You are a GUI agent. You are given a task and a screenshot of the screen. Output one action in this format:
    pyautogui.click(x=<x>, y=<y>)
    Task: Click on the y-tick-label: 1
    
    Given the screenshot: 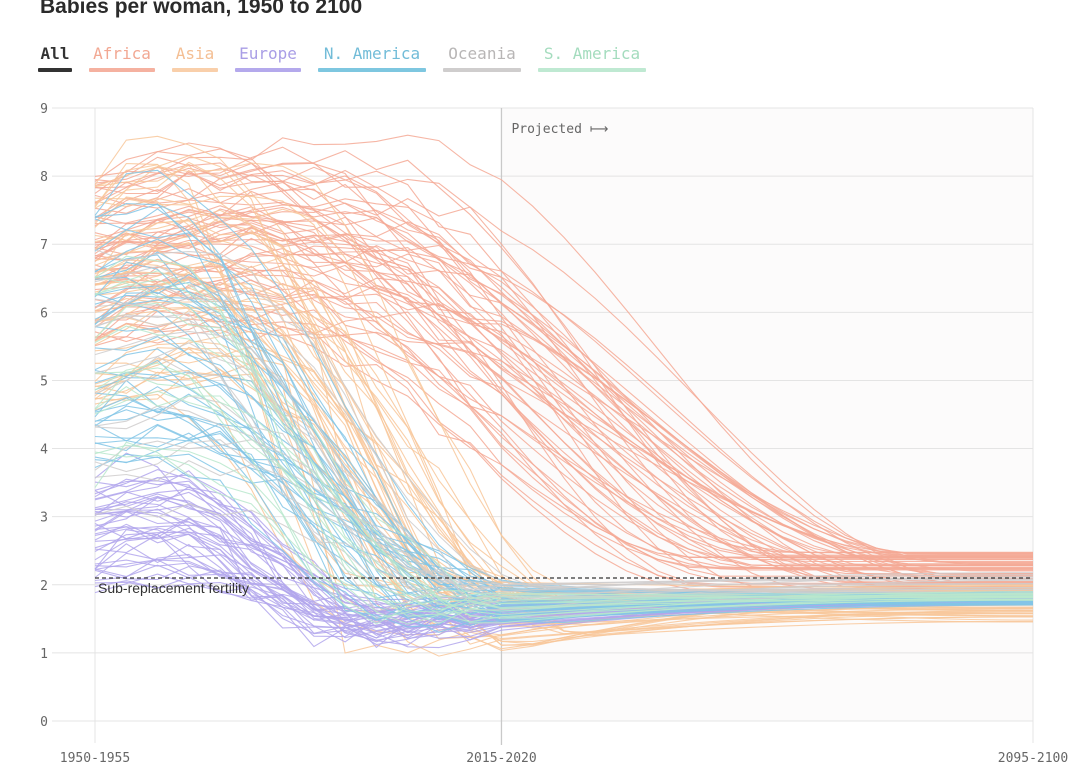 What is the action you would take?
    pyautogui.click(x=44, y=654)
    